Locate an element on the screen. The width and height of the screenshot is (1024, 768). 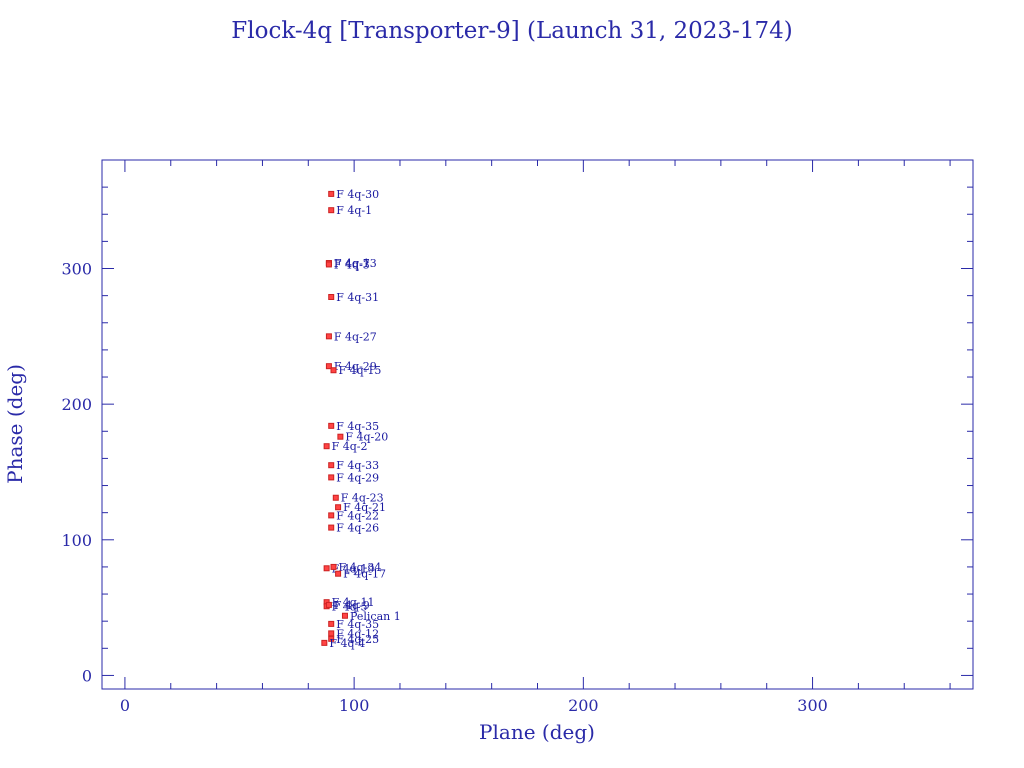
point-label: F 4q-11 is located at coordinates (353, 602).